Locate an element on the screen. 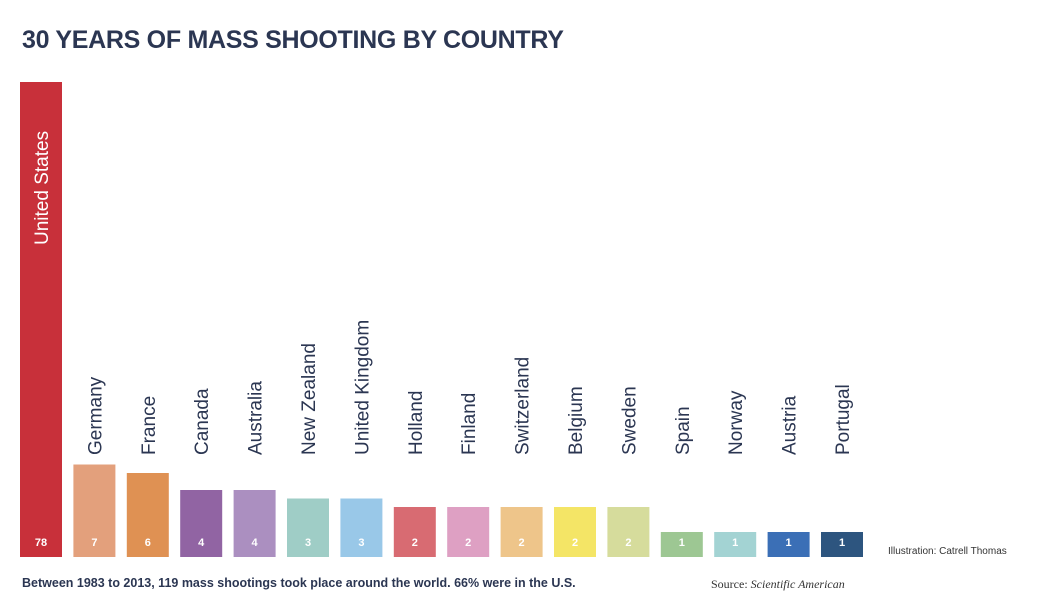 The width and height of the screenshot is (1050, 592). category-label: Holland is located at coordinates (416, 423).